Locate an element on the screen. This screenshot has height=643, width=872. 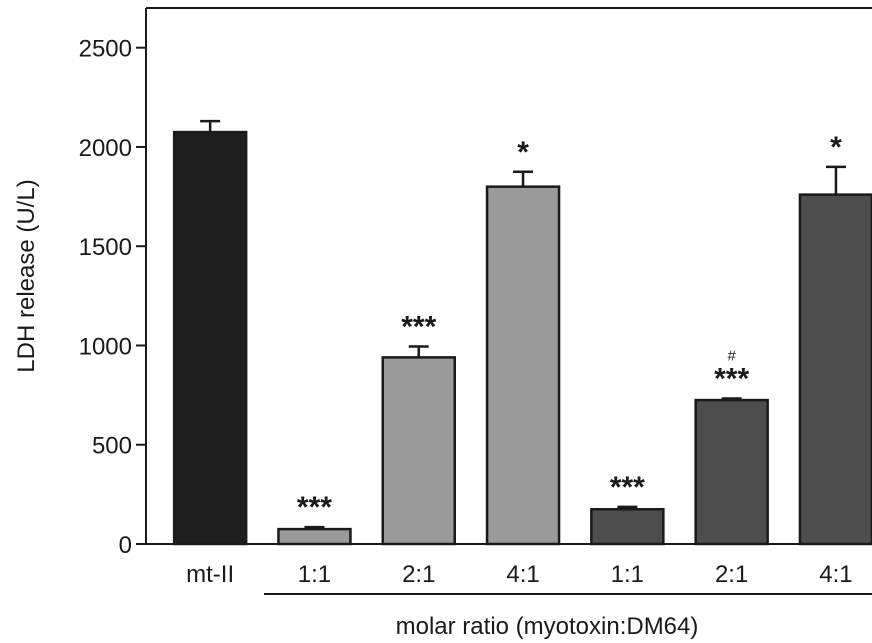
y-tick-label: 2500 is located at coordinates (105, 49).